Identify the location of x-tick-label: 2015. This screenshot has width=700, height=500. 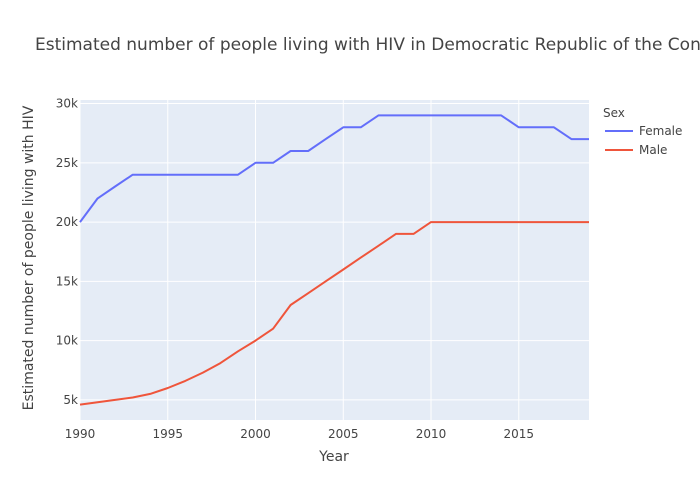
(519, 434).